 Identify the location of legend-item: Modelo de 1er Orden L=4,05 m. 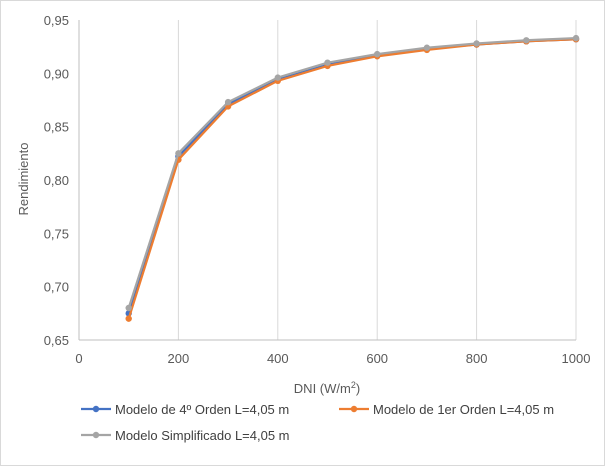
(446, 409).